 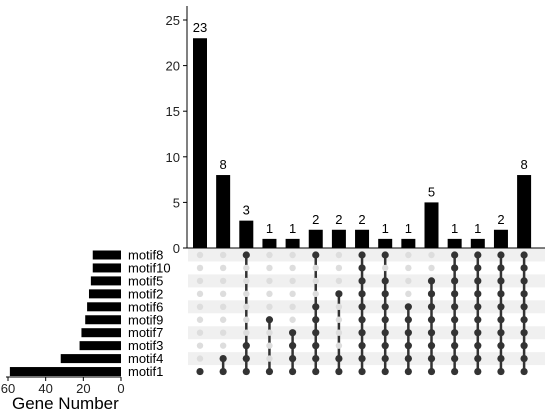 What do you see at coordinates (176, 202) in the screenshot?
I see `y-tick-label: 5` at bounding box center [176, 202].